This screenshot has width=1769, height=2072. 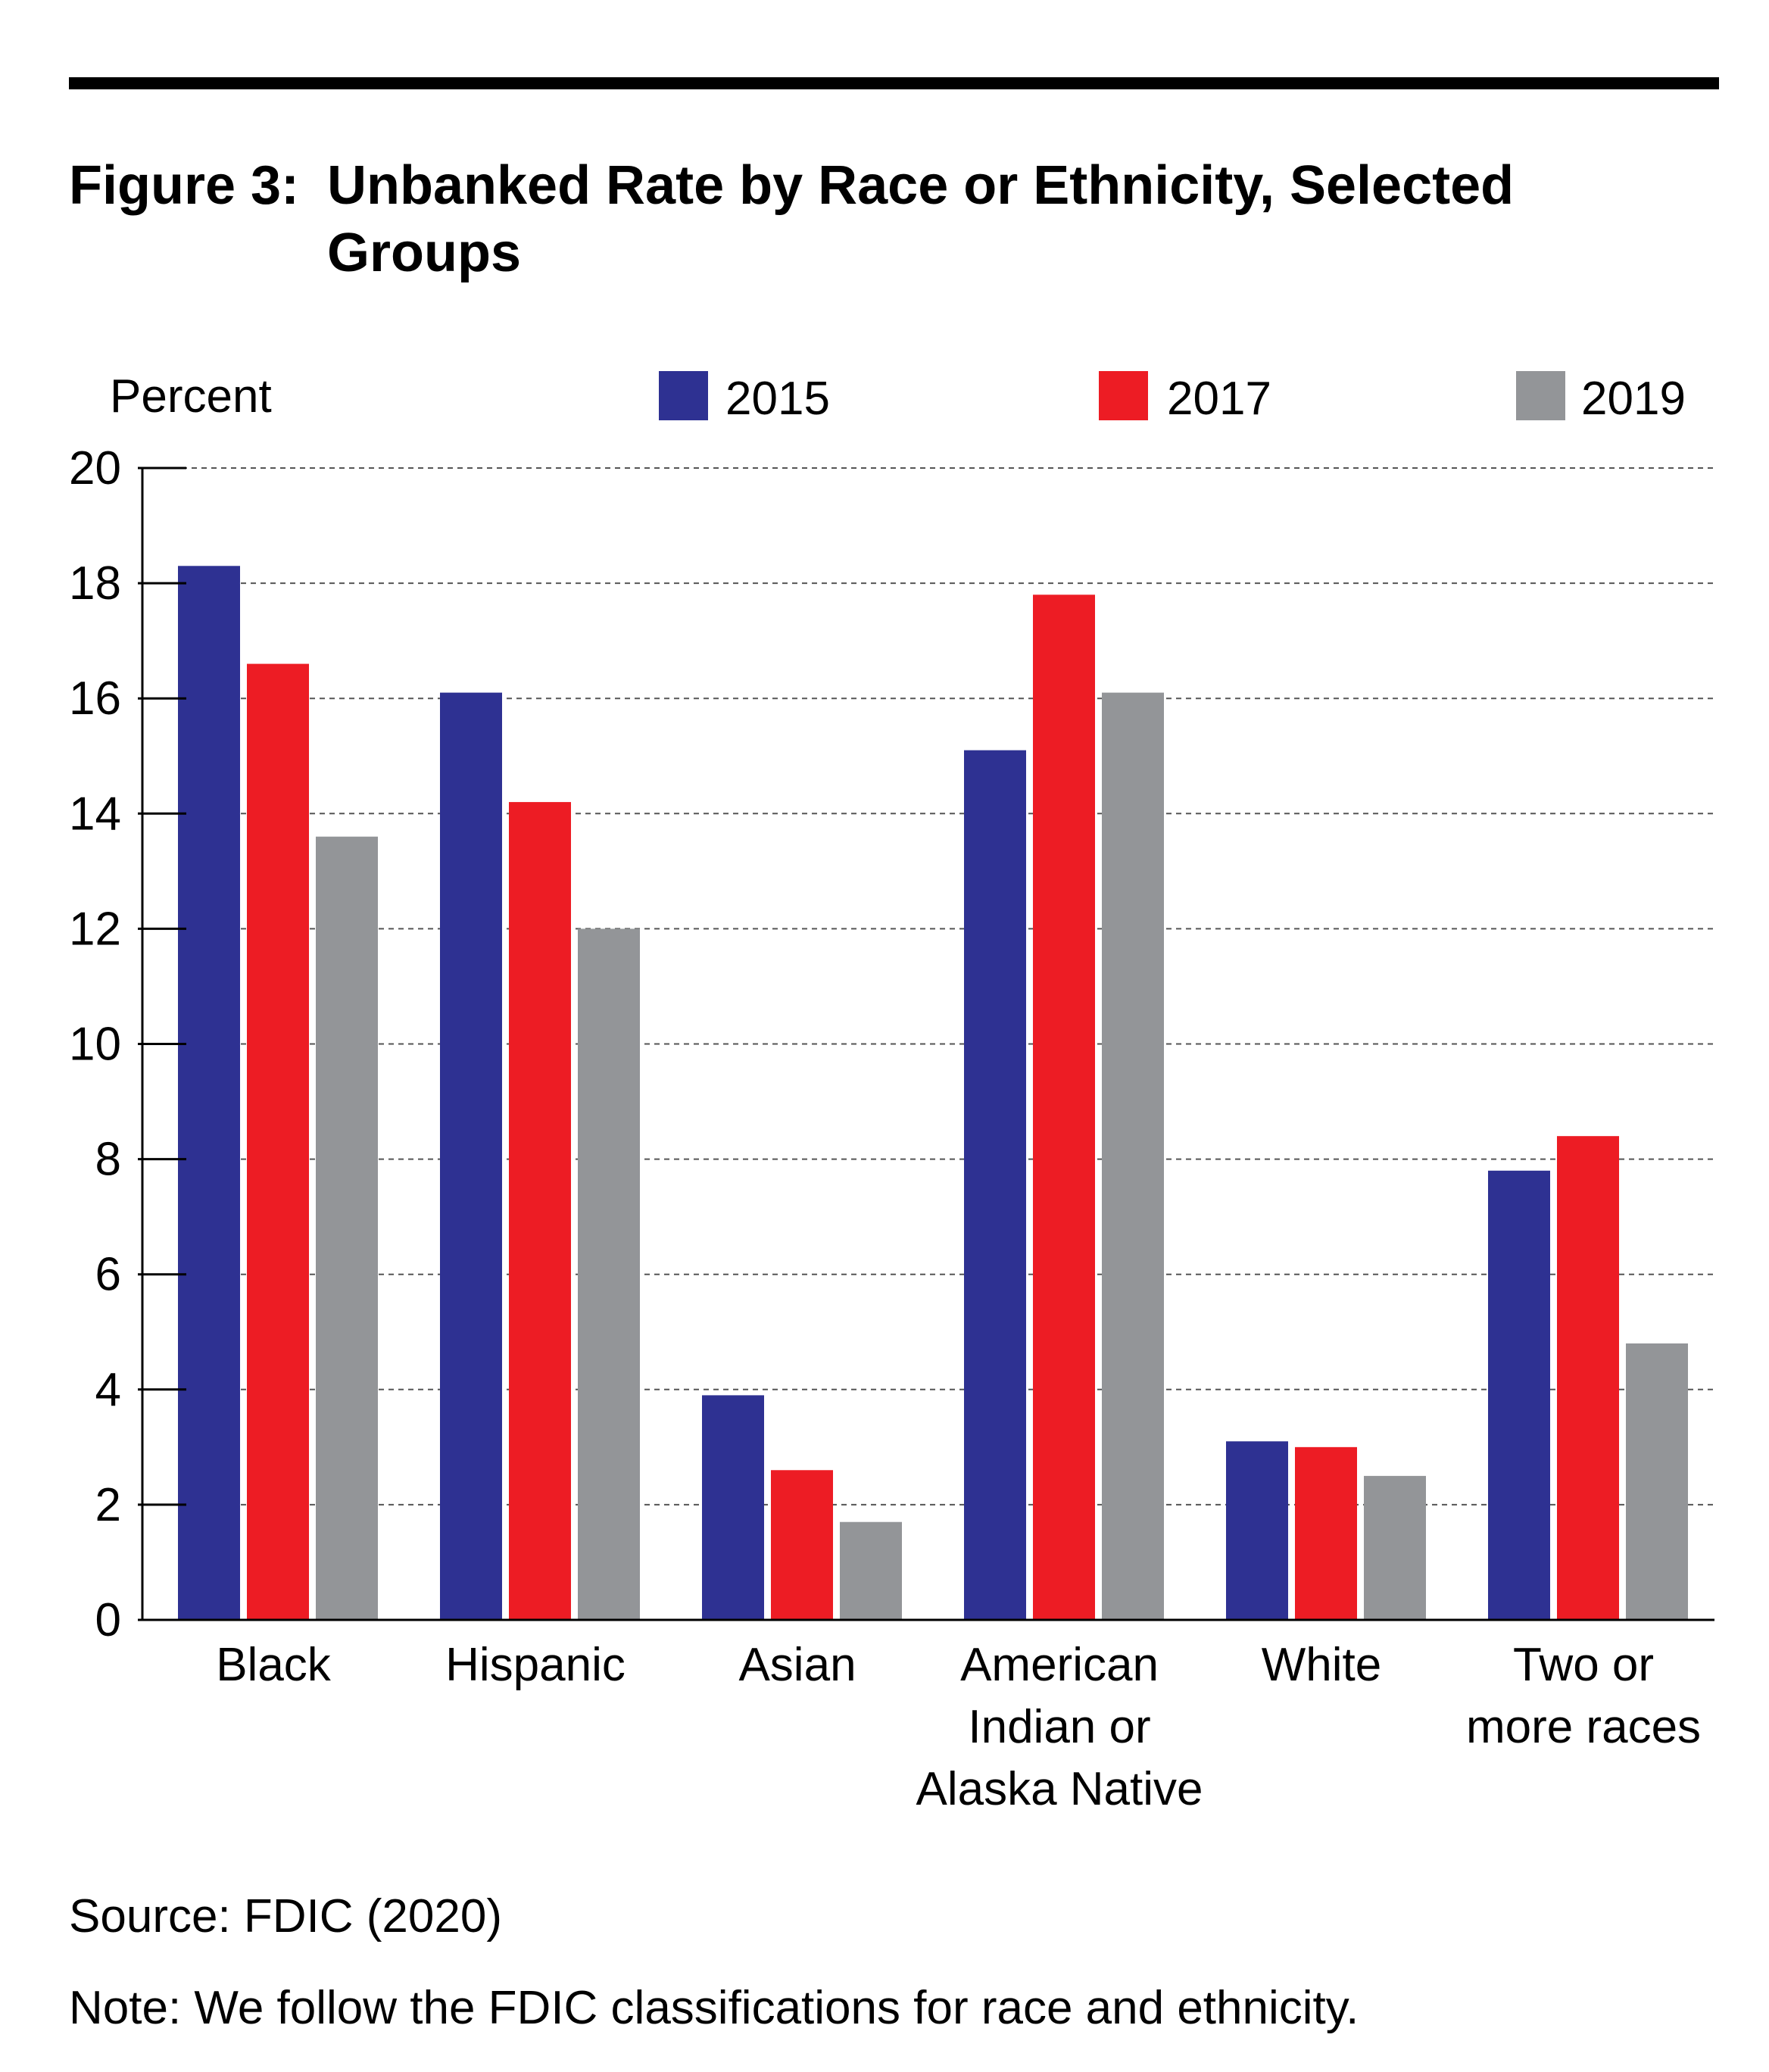 I want to click on x-category-label-line: Two or, so click(x=1583, y=1665).